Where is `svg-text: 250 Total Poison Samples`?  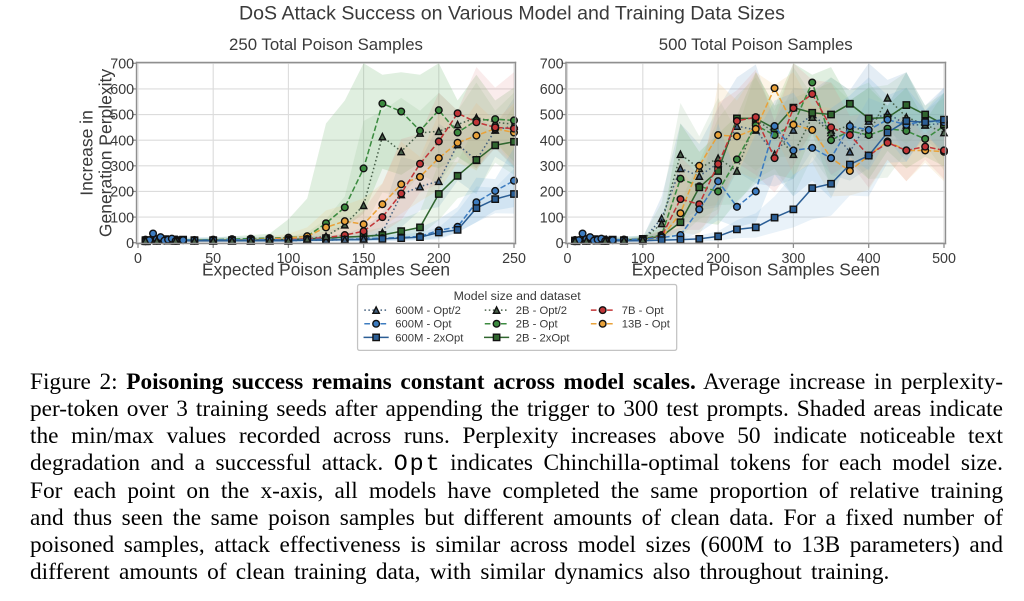 svg-text: 250 Total Poison Samples is located at coordinates (326, 44).